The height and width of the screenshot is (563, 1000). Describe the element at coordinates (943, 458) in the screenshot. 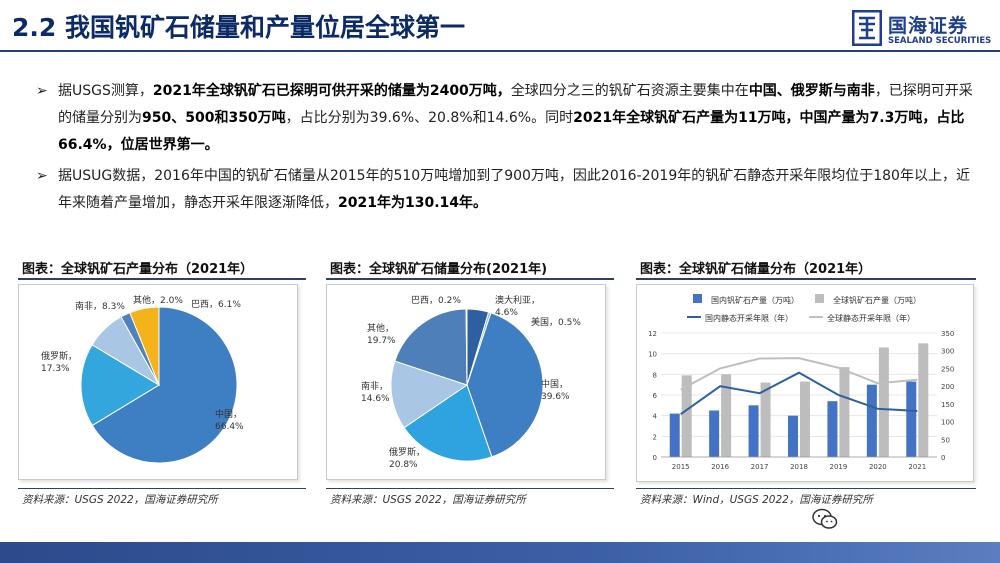

I see `right-tick-label: 0` at that location.